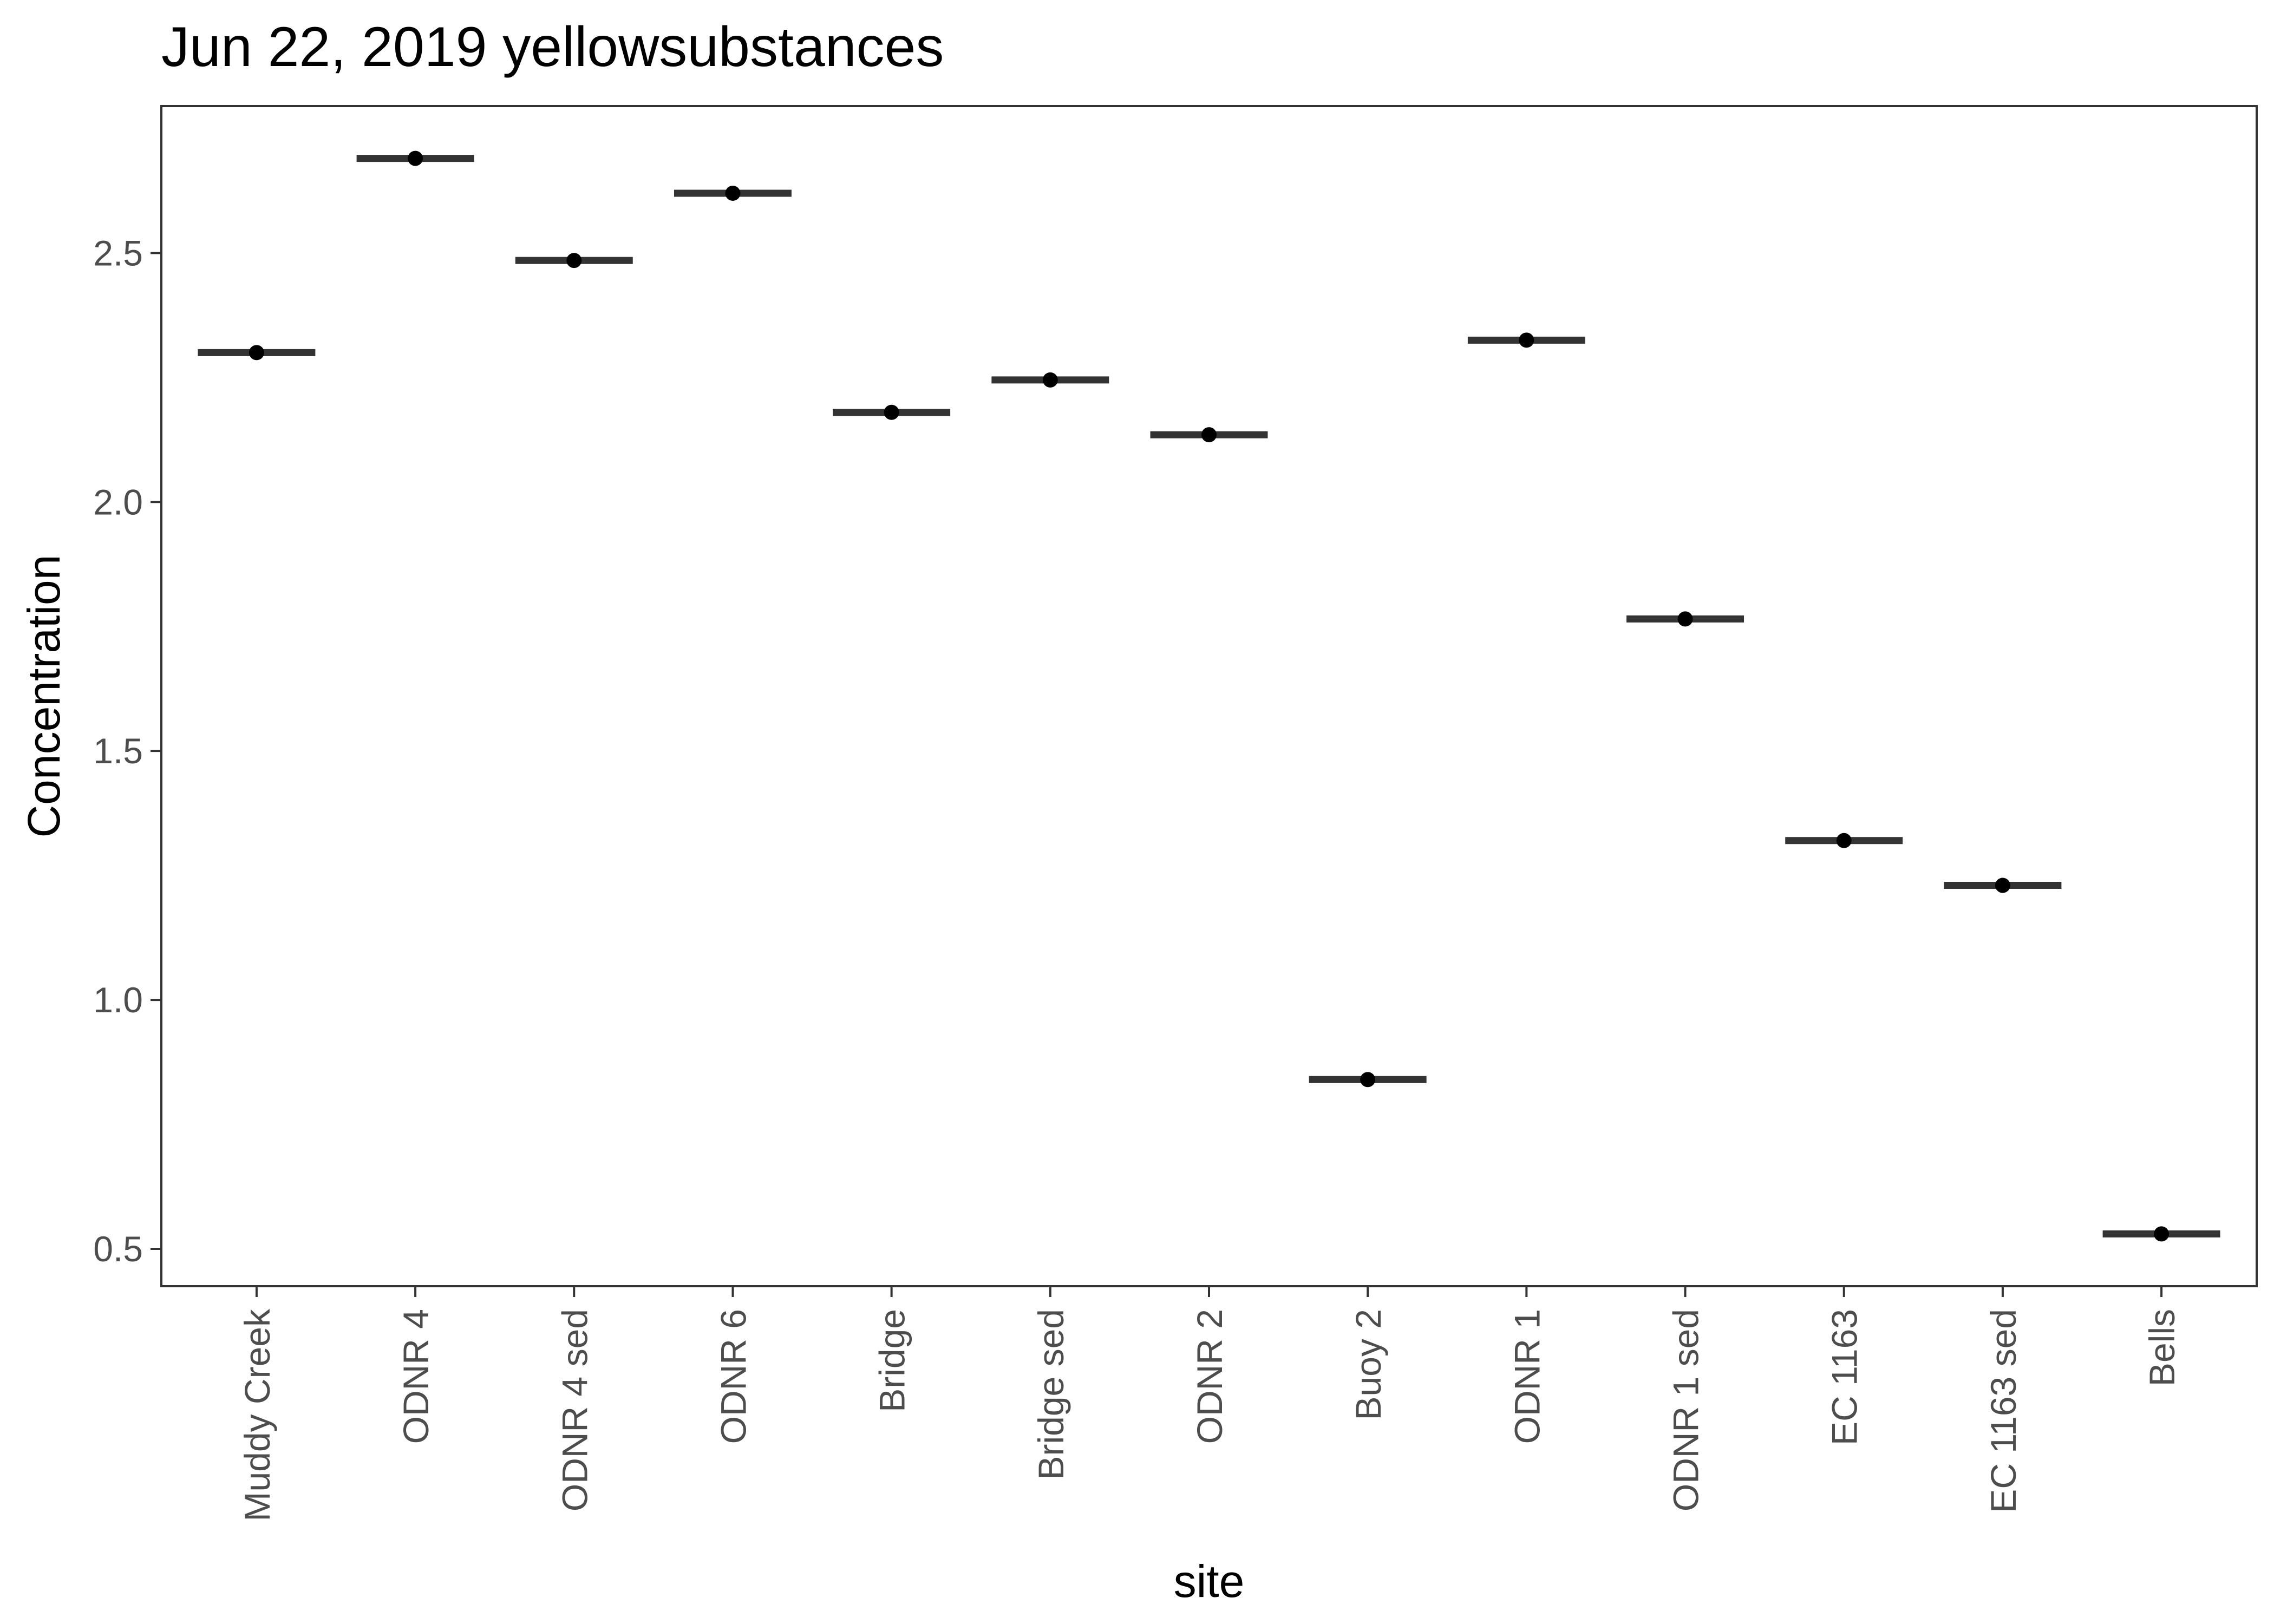  Describe the element at coordinates (2162, 1347) in the screenshot. I see `x-tick-label: Bells` at that location.